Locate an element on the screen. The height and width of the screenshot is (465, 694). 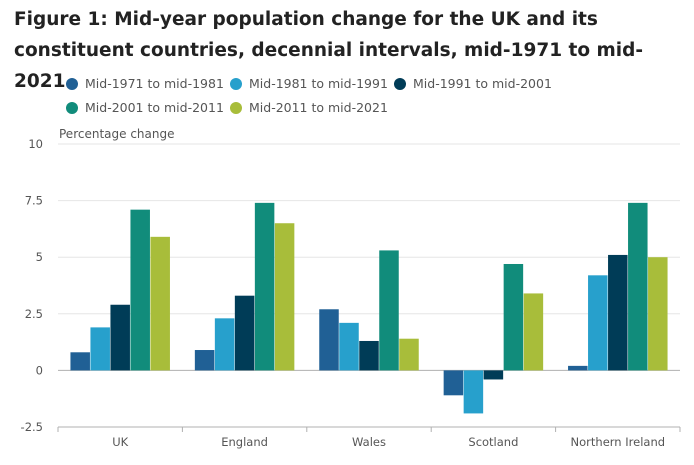
legend-item-2001-2011: Mid-2001 to mid-2011 is located at coordinates (145, 107).